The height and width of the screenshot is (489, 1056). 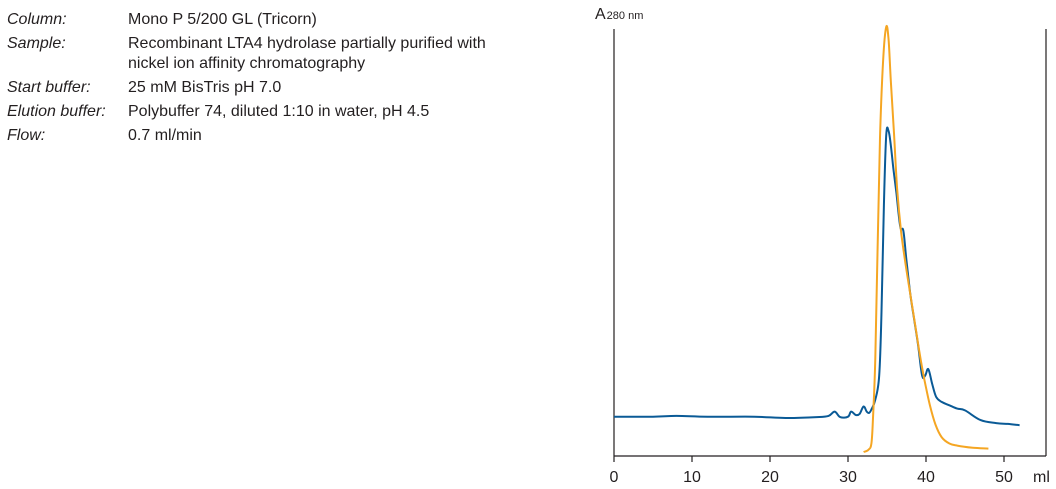 I want to click on param-row-column: Column: Mono P 5/200 GL (Tricorn), so click(x=267, y=20).